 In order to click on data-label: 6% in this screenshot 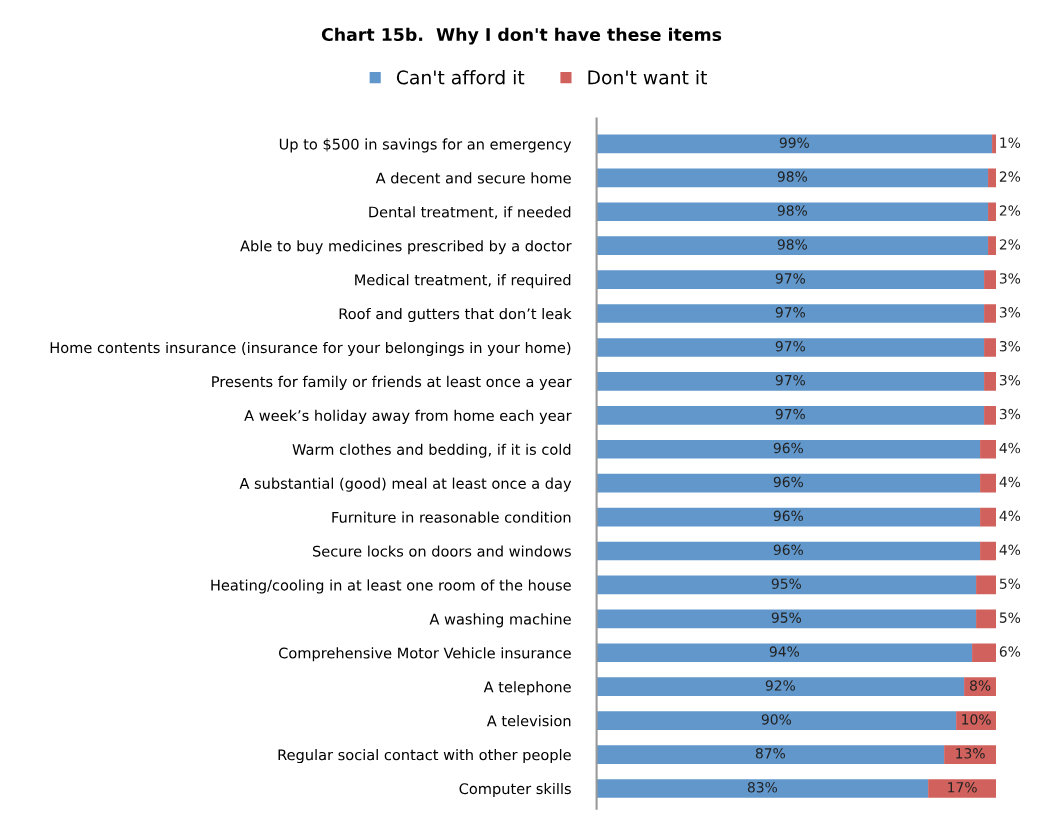, I will do `click(1010, 651)`.